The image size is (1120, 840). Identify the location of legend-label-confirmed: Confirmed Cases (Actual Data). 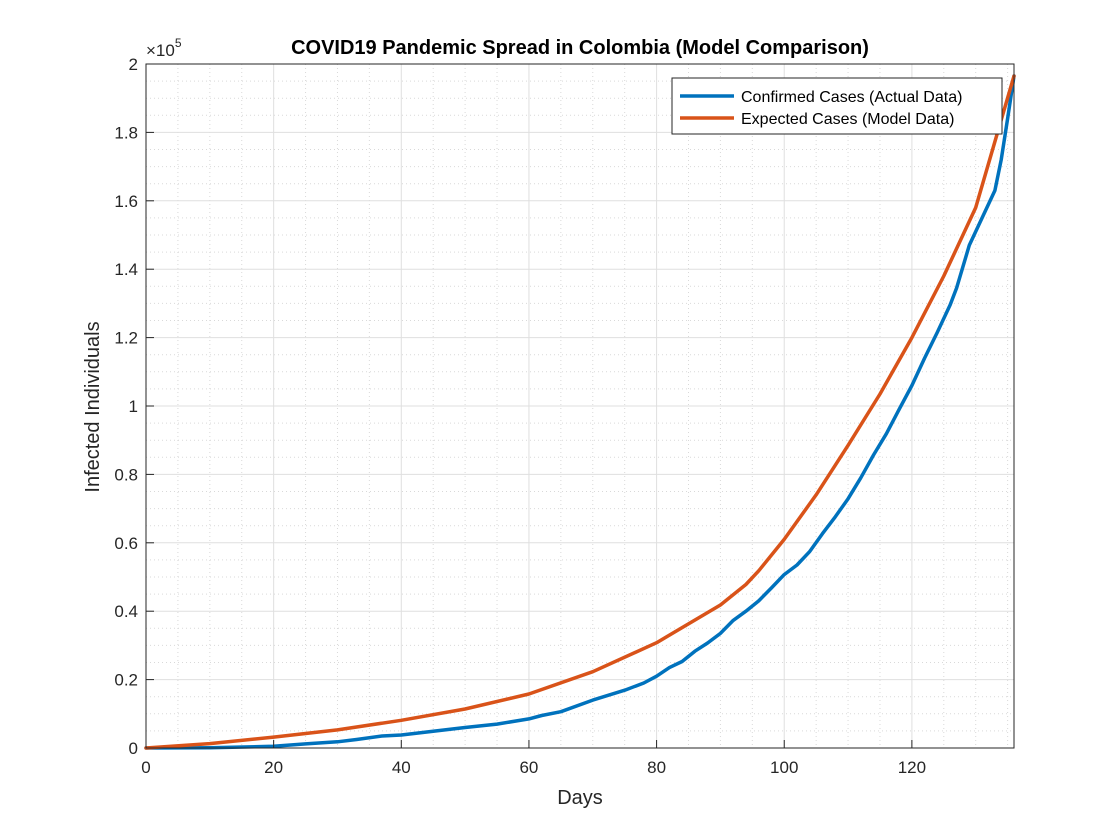
(851, 97).